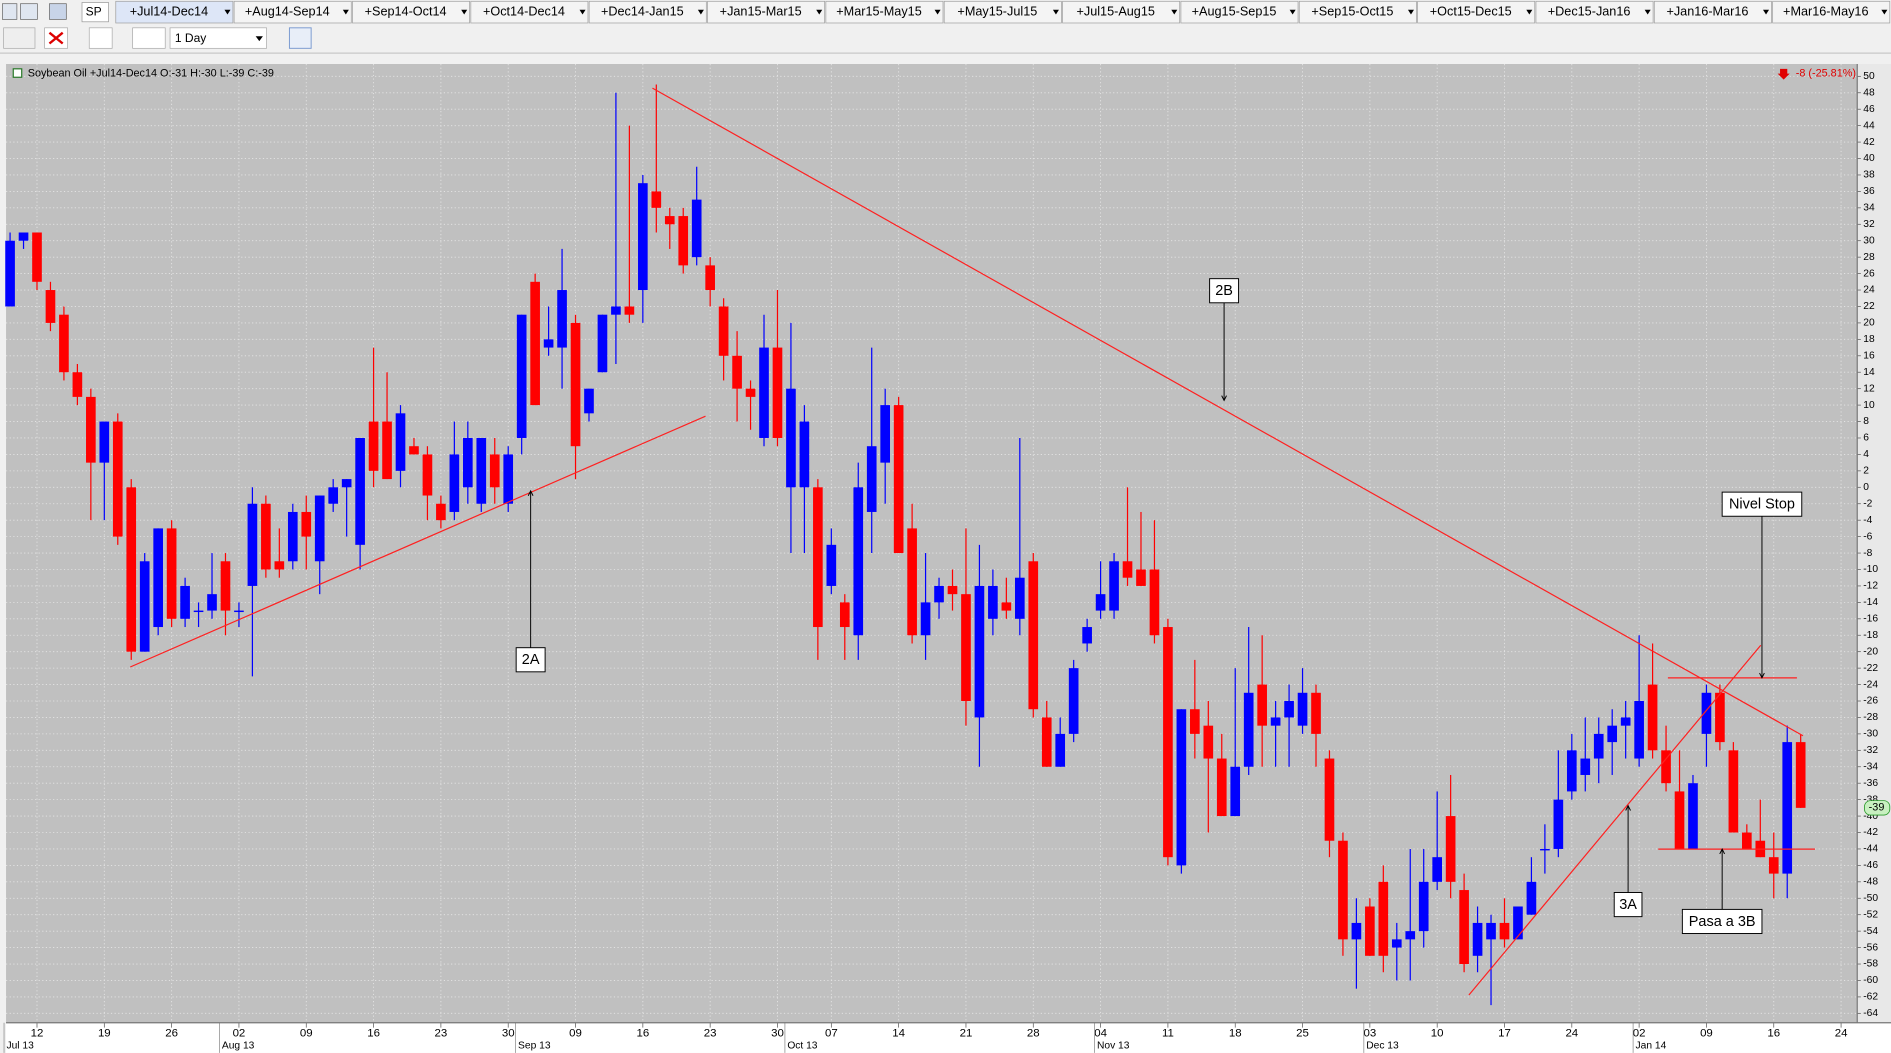 Image resolution: width=1891 pixels, height=1053 pixels. Describe the element at coordinates (898, 1034) in the screenshot. I see `x-tick-label: 14` at that location.